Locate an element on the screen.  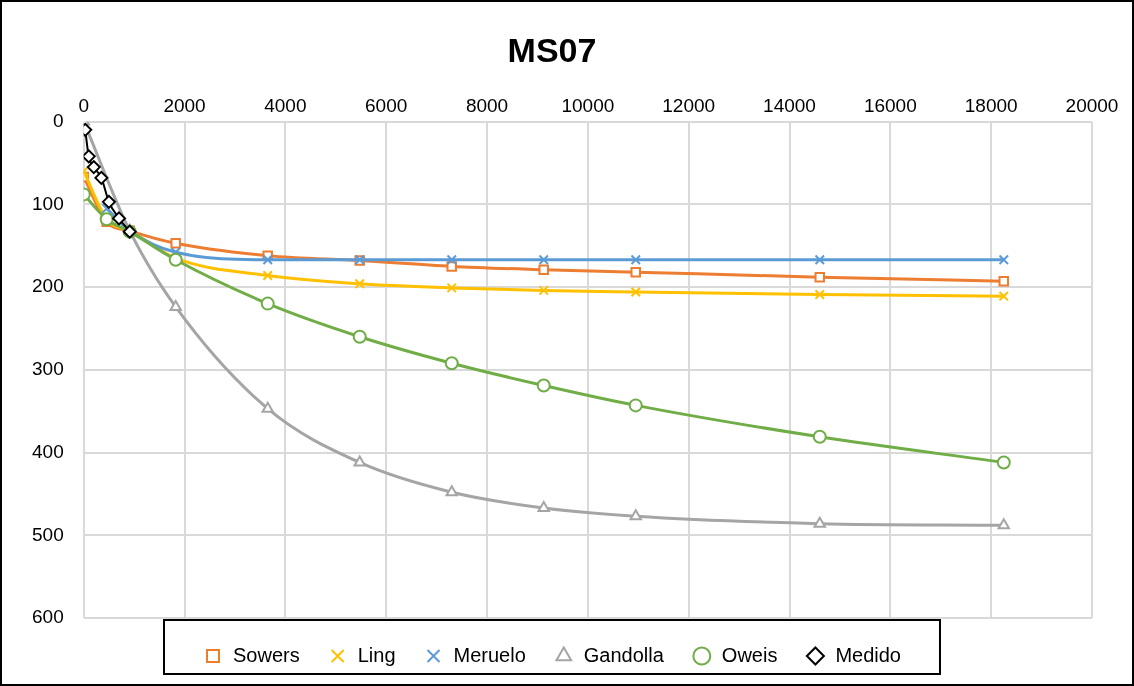
x-tick-label: 6000 is located at coordinates (386, 106).